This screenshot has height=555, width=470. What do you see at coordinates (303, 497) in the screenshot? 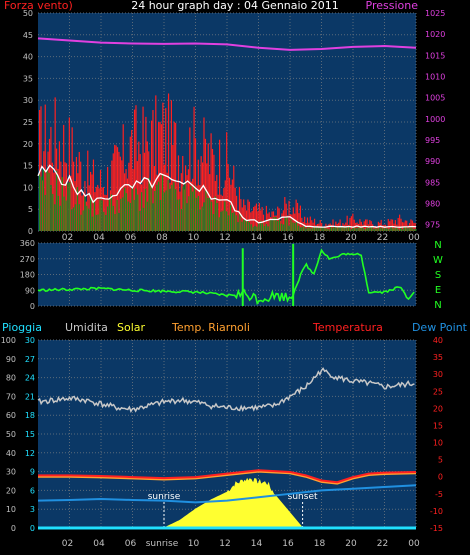
I see `sunset-label: sunset` at bounding box center [303, 497].